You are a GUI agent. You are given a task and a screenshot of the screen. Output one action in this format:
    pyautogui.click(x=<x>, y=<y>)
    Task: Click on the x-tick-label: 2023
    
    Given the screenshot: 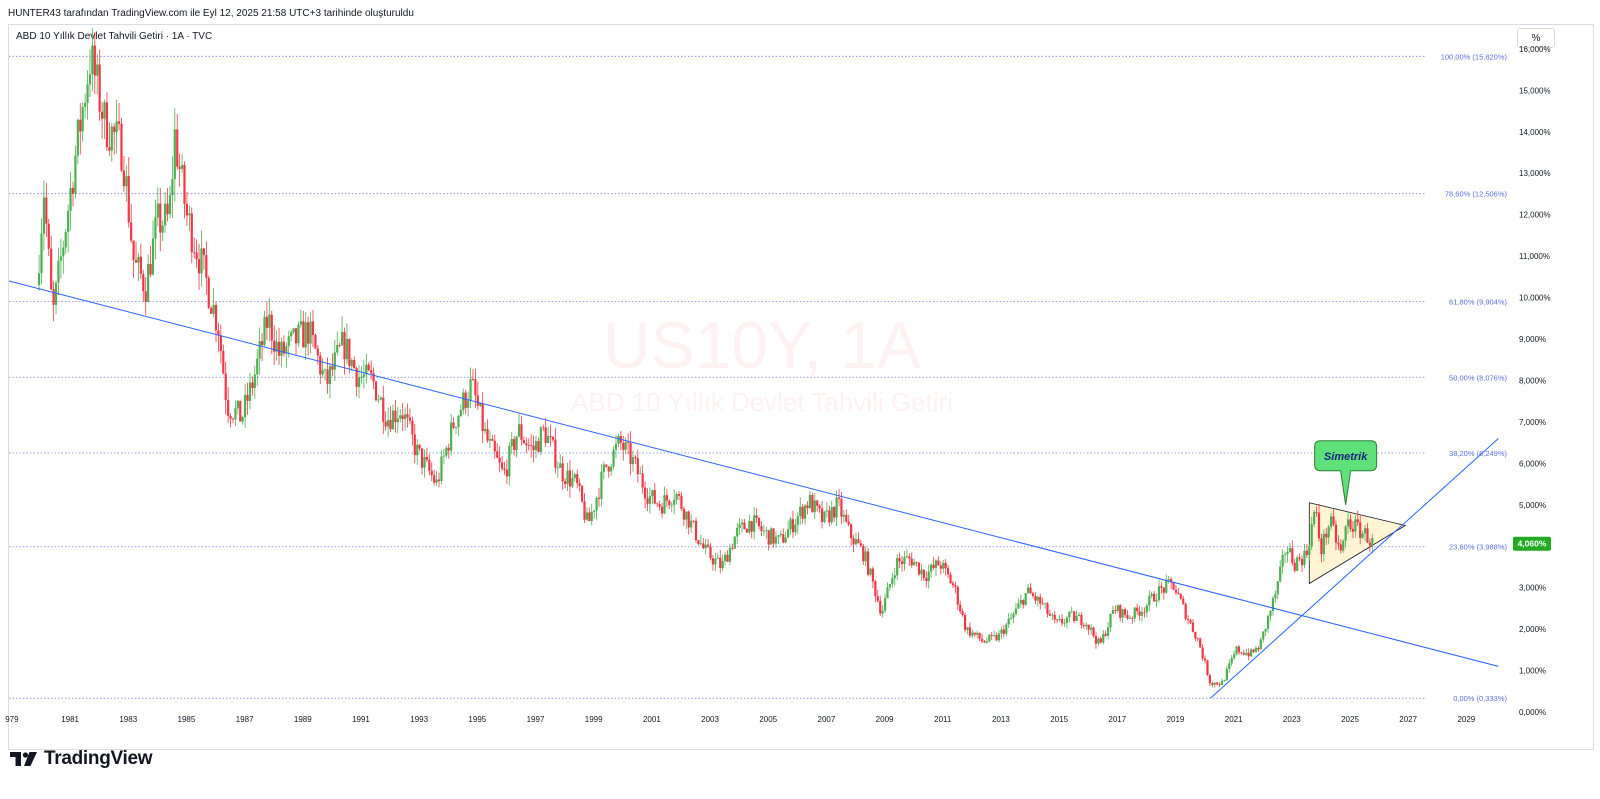 What is the action you would take?
    pyautogui.click(x=1292, y=719)
    